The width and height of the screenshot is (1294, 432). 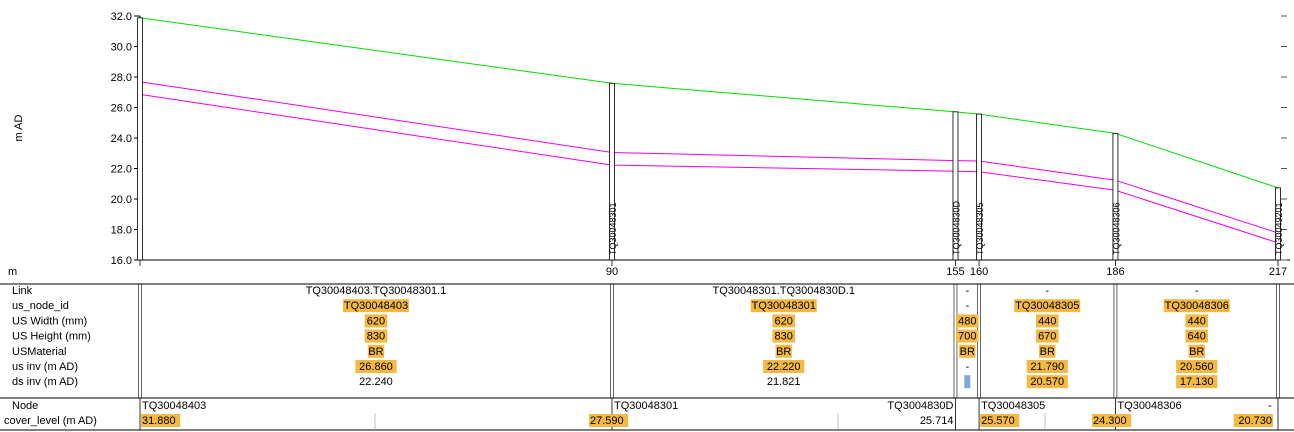 I want to click on node-table-cover-cell: 25.714, so click(x=937, y=421).